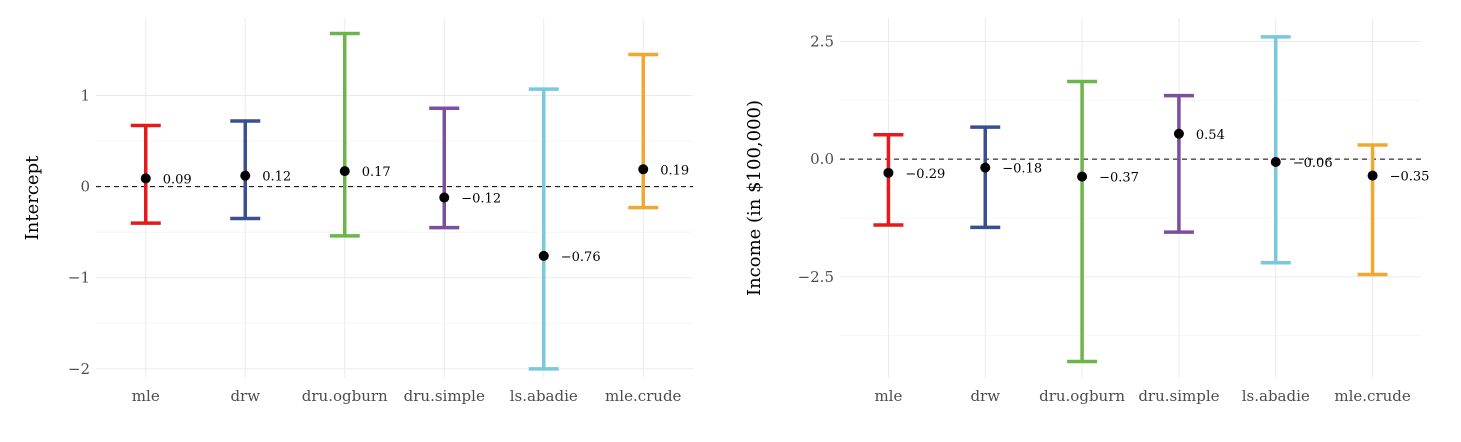 The height and width of the screenshot is (442, 1461). Describe the element at coordinates (481, 199) in the screenshot. I see `estimate-label: −0.12` at that location.